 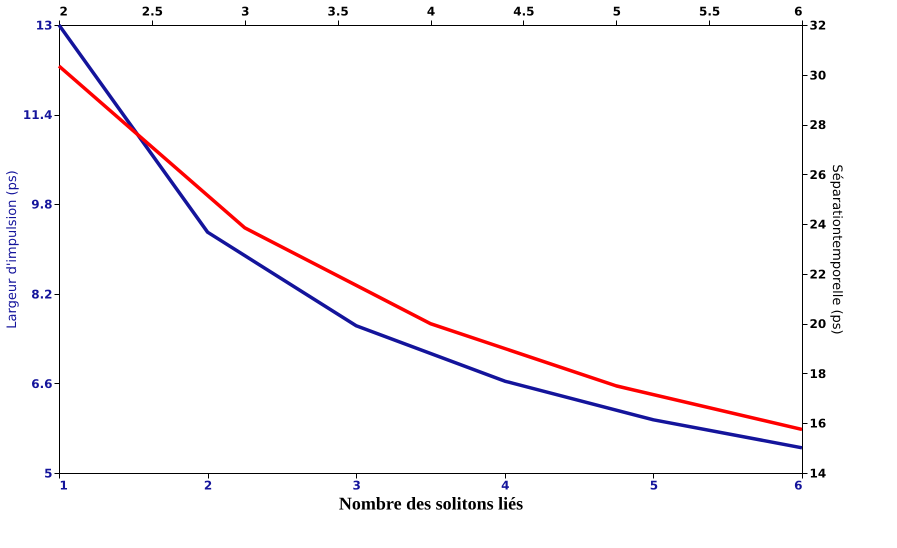 What do you see at coordinates (505, 485) in the screenshot?
I see `x-tick-label: 4` at bounding box center [505, 485].